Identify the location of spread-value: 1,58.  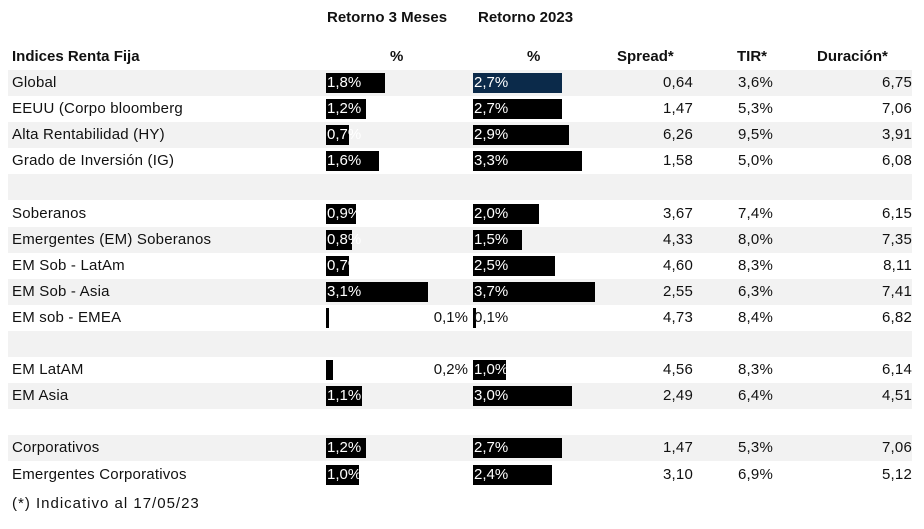
(678, 161).